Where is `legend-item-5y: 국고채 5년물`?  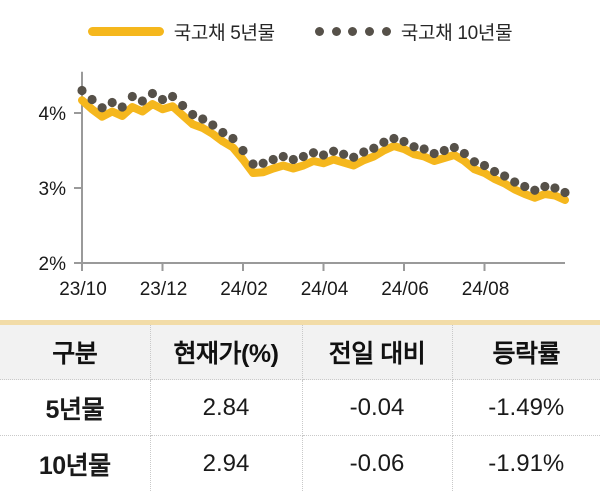 legend-item-5y: 국고채 5년물 is located at coordinates (181, 31).